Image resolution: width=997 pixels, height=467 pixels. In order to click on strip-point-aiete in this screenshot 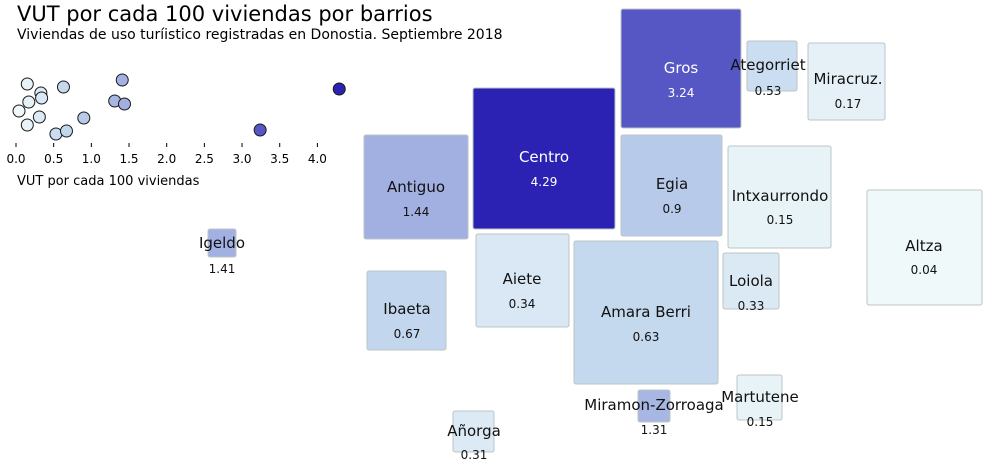, I will do `click(42, 98)`.